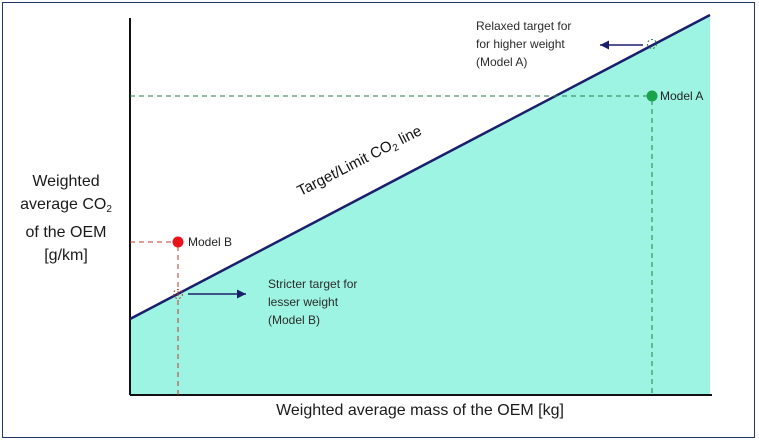  I want to click on relaxed-note-line-1: Relaxed target for, so click(524, 26).